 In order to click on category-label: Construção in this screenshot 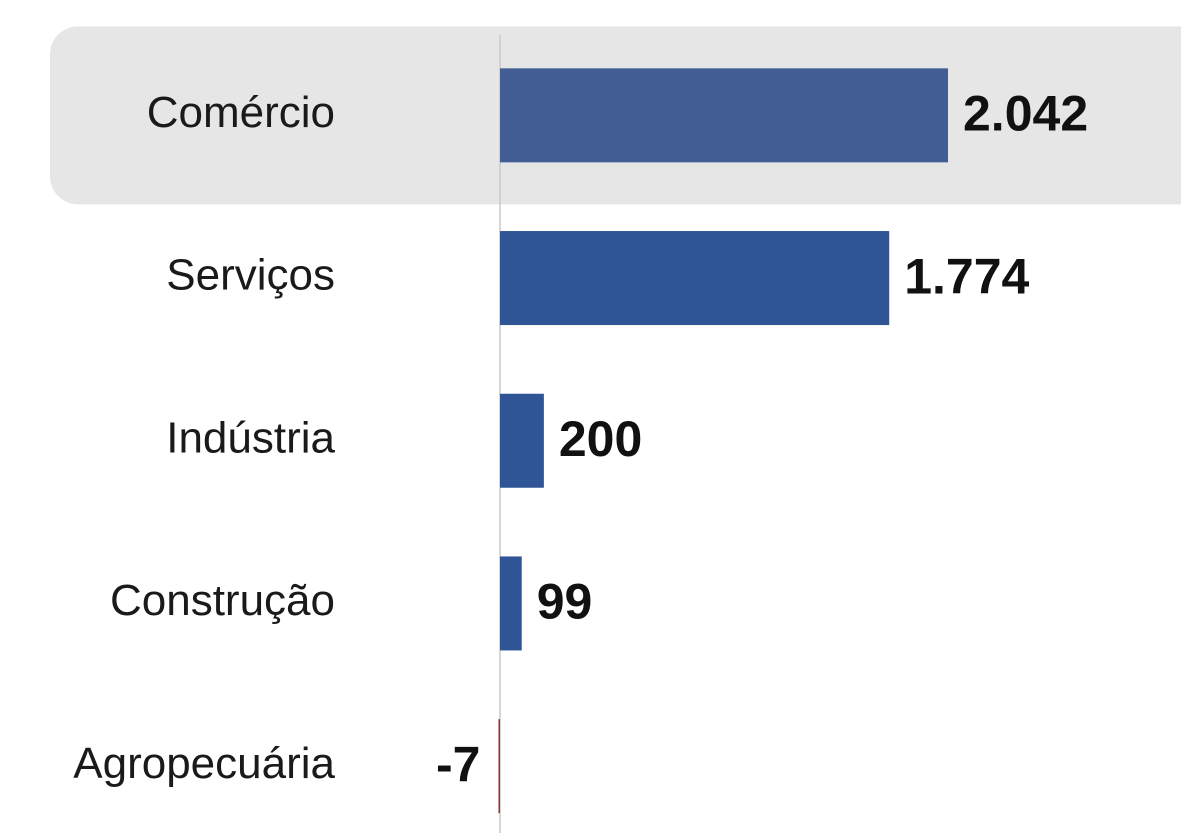, I will do `click(222, 600)`.